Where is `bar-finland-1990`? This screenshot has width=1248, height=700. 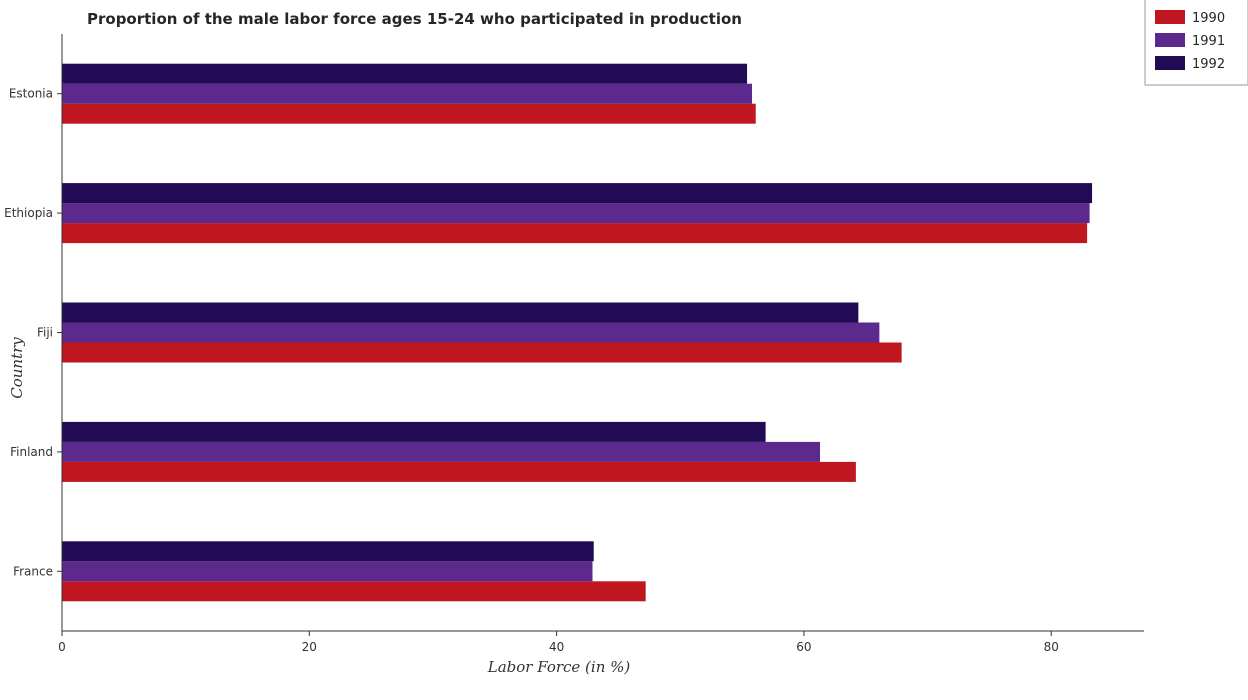 bar-finland-1990 is located at coordinates (459, 471).